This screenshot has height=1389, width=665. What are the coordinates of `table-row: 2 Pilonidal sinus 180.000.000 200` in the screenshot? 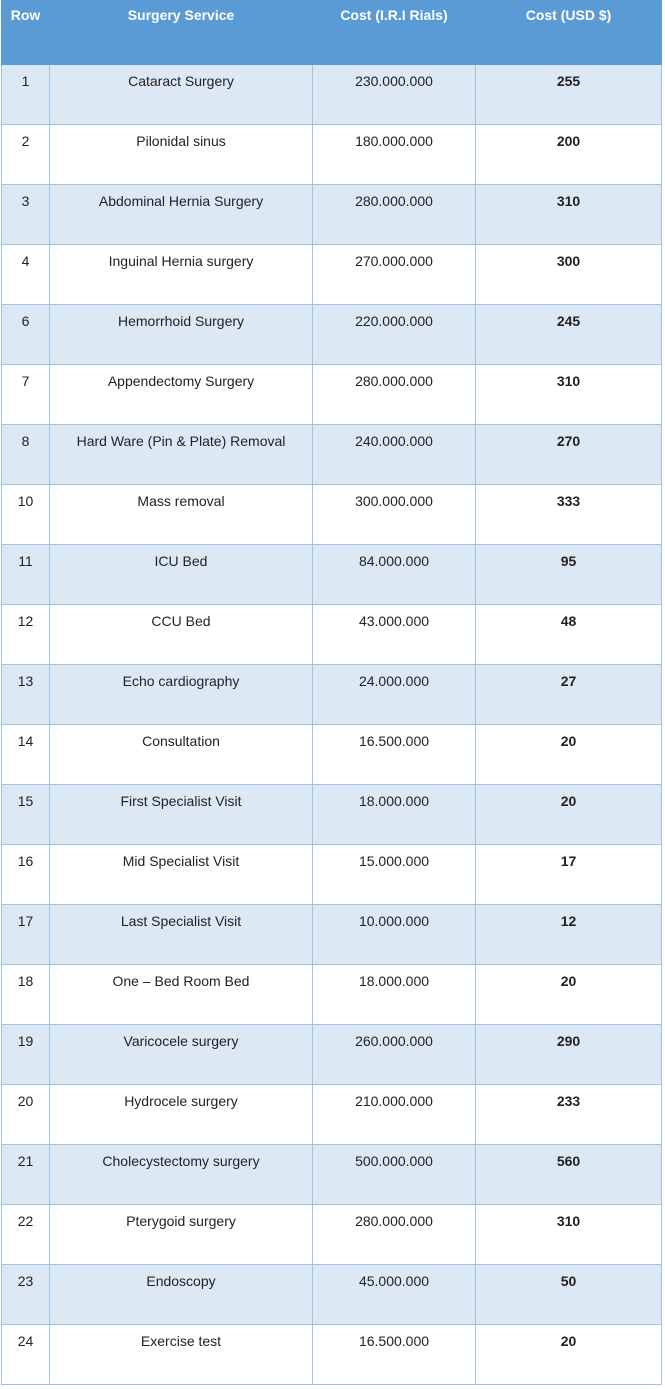 It's located at (331, 154).